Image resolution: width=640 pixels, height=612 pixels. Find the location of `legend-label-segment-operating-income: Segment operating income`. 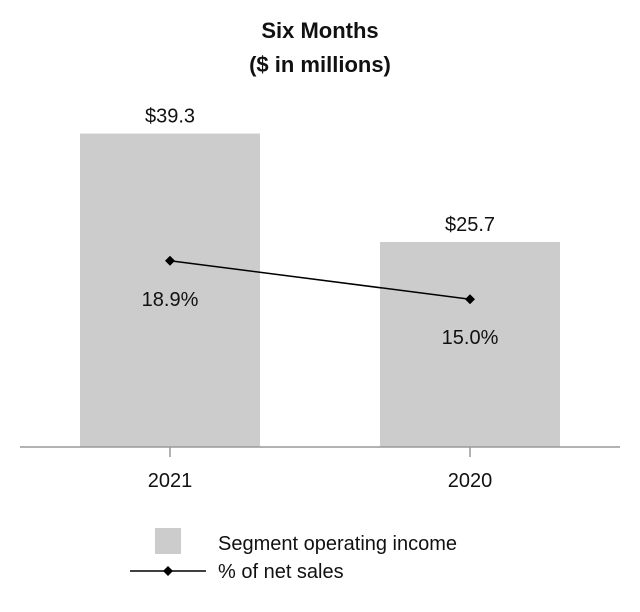

legend-label-segment-operating-income: Segment operating income is located at coordinates (337, 544).